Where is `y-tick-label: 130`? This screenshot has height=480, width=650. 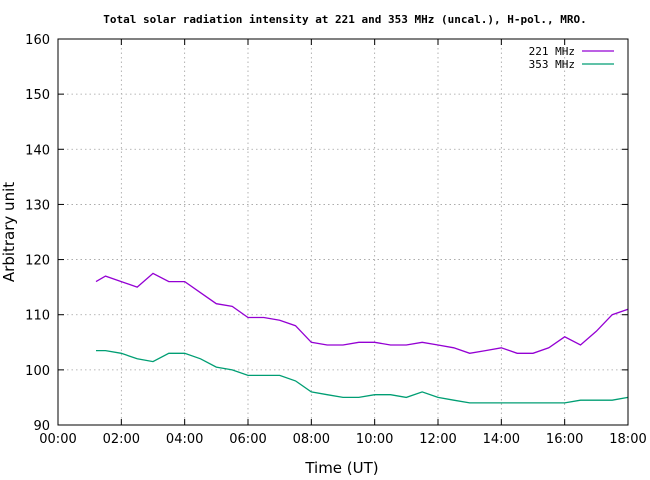
y-tick-label: 130 is located at coordinates (37, 205).